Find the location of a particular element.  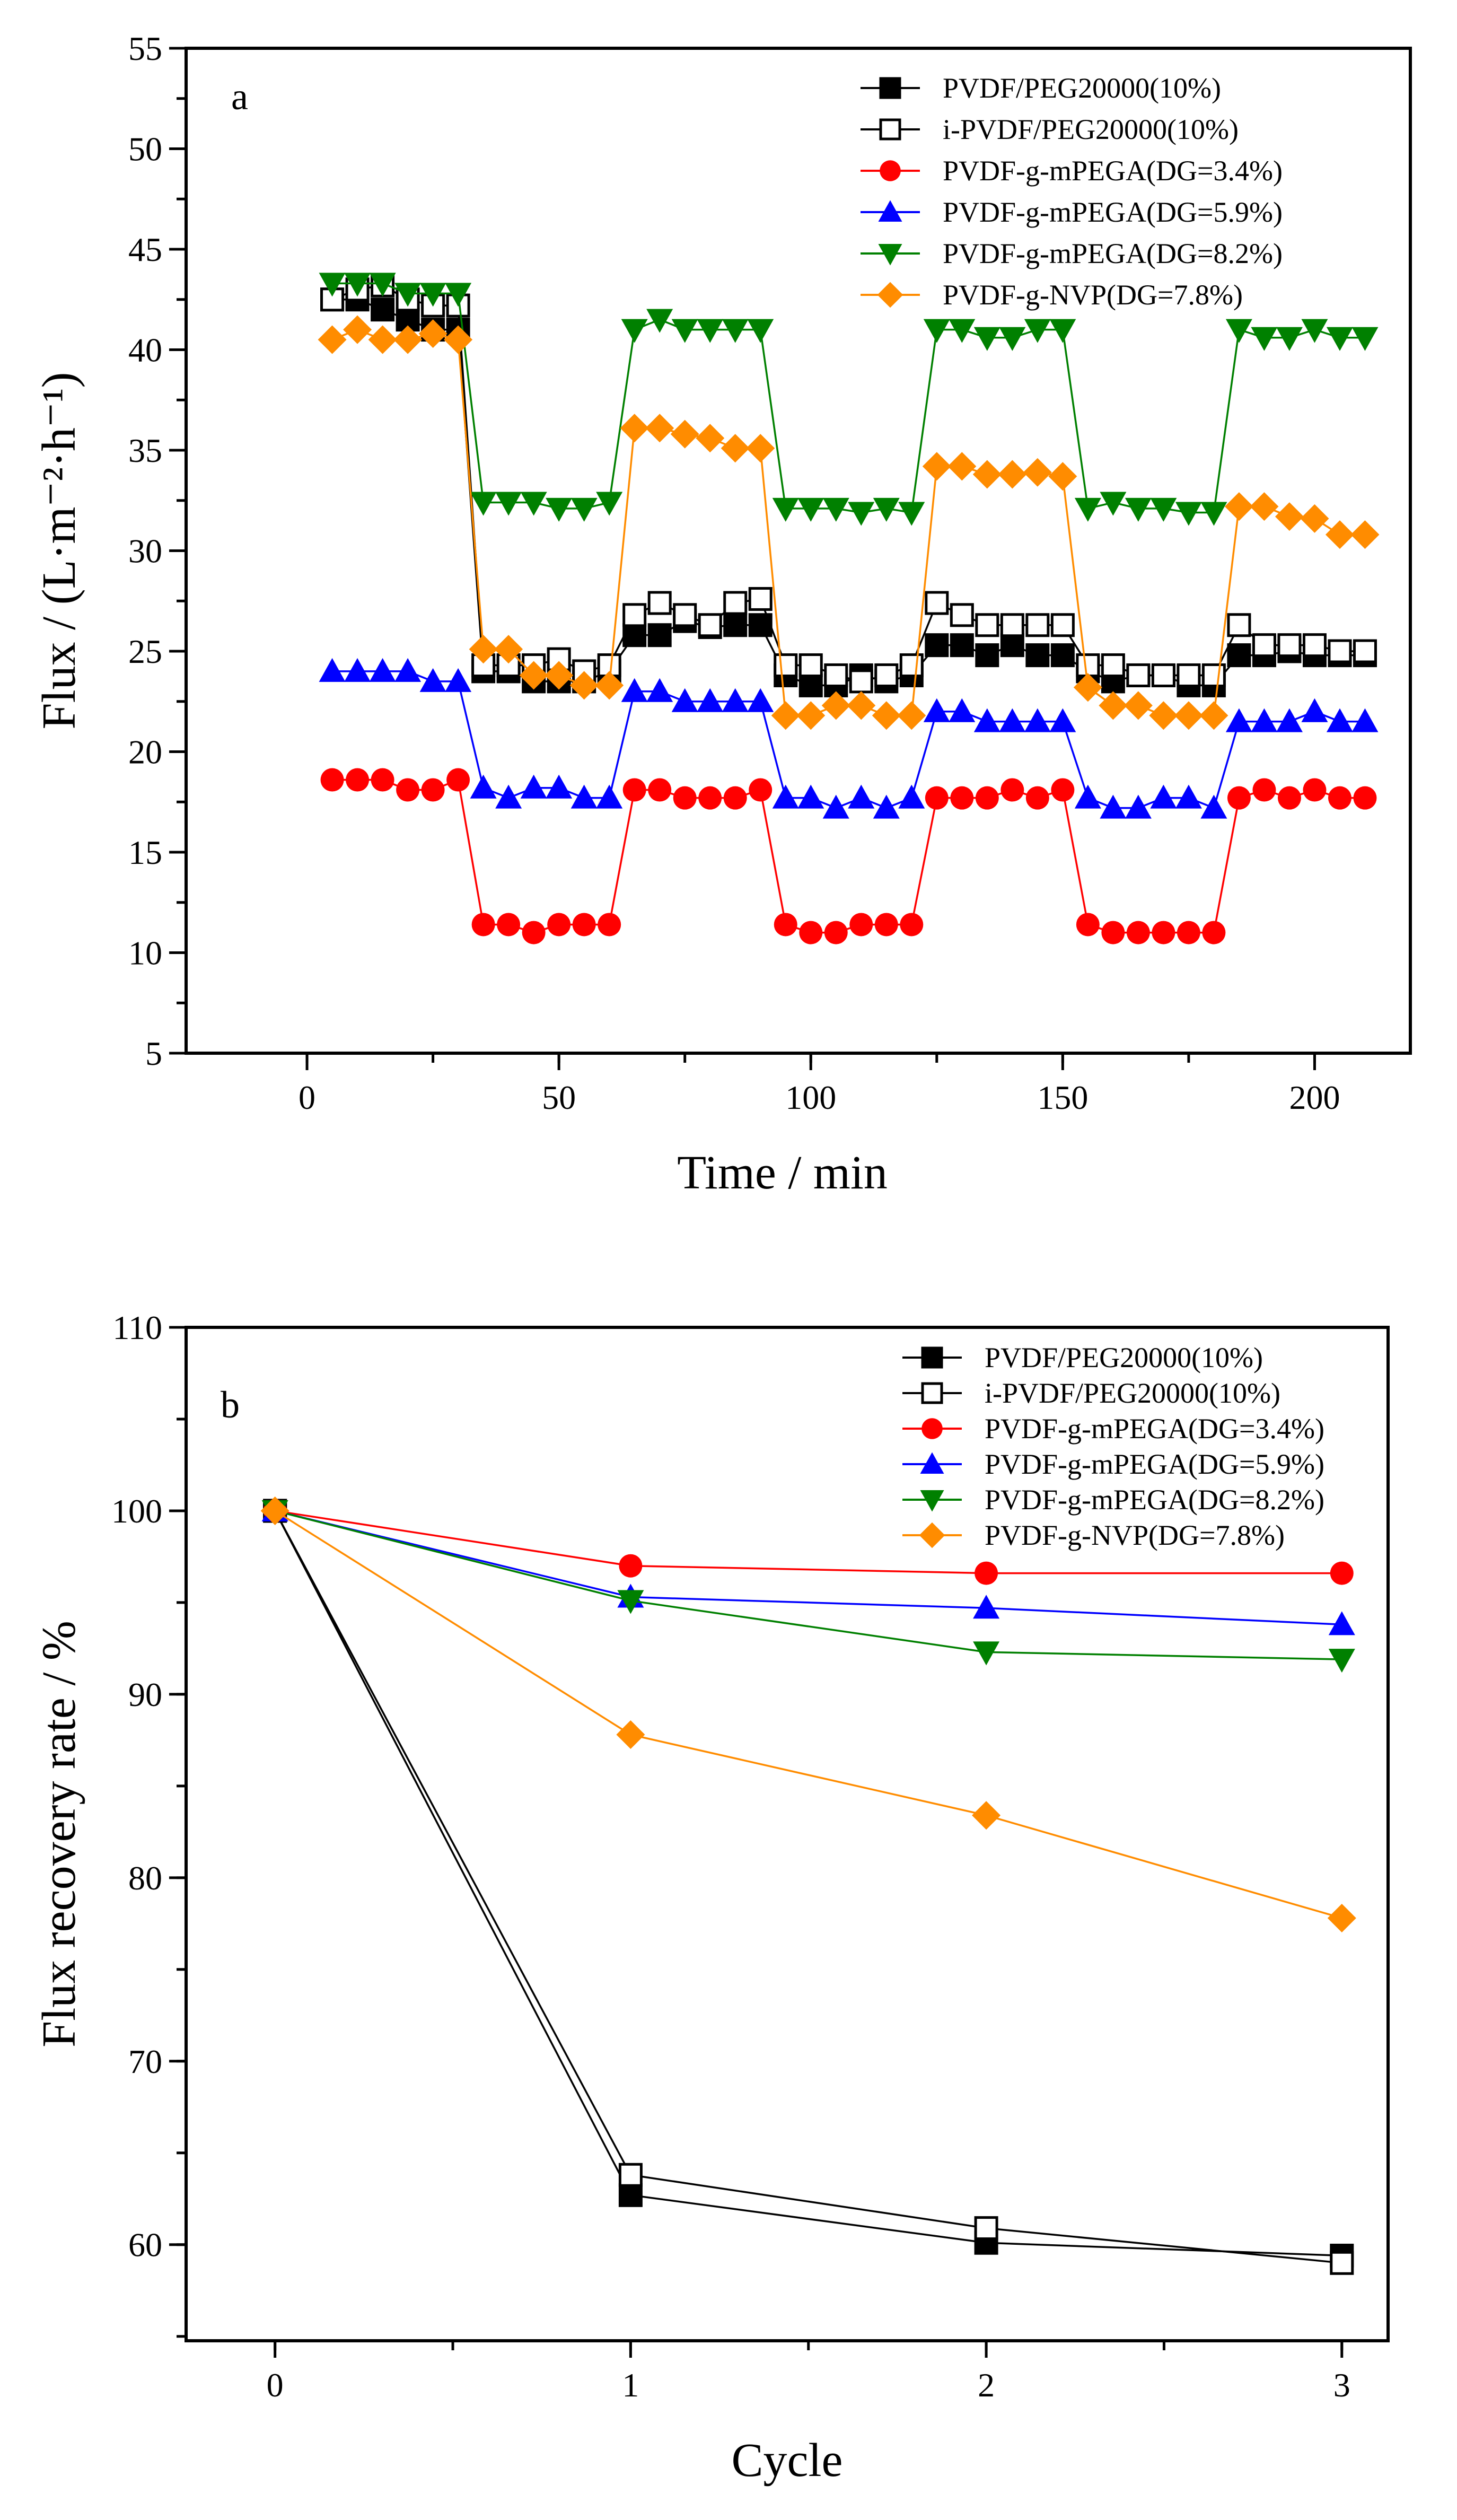

y-tick-label: 25 is located at coordinates (145, 651).